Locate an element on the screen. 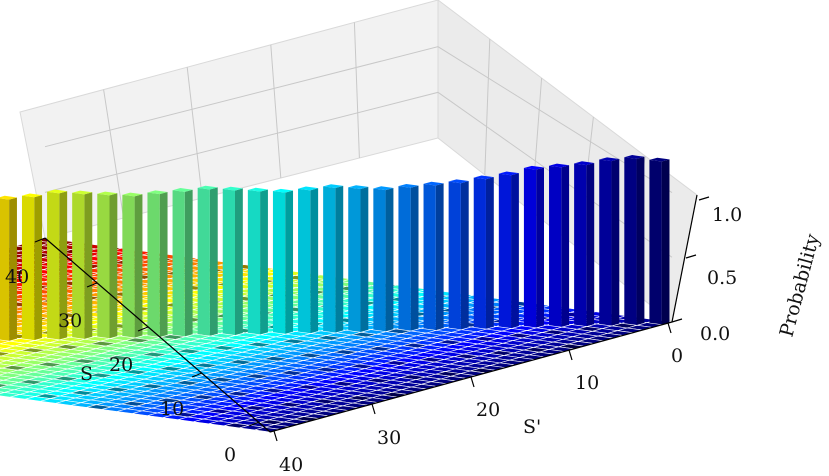 The image size is (829, 476). s-prime-tick-label-0: 0 is located at coordinates (677, 356).